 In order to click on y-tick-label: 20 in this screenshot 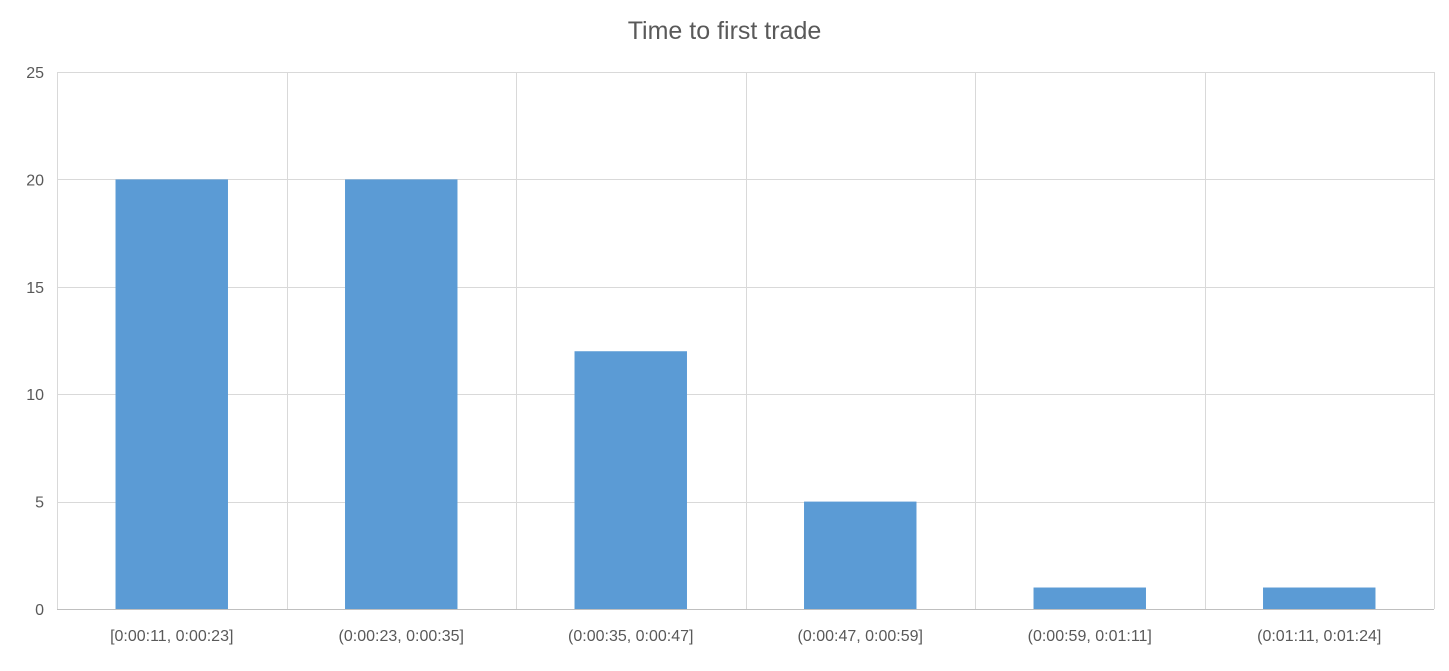, I will do `click(35, 180)`.